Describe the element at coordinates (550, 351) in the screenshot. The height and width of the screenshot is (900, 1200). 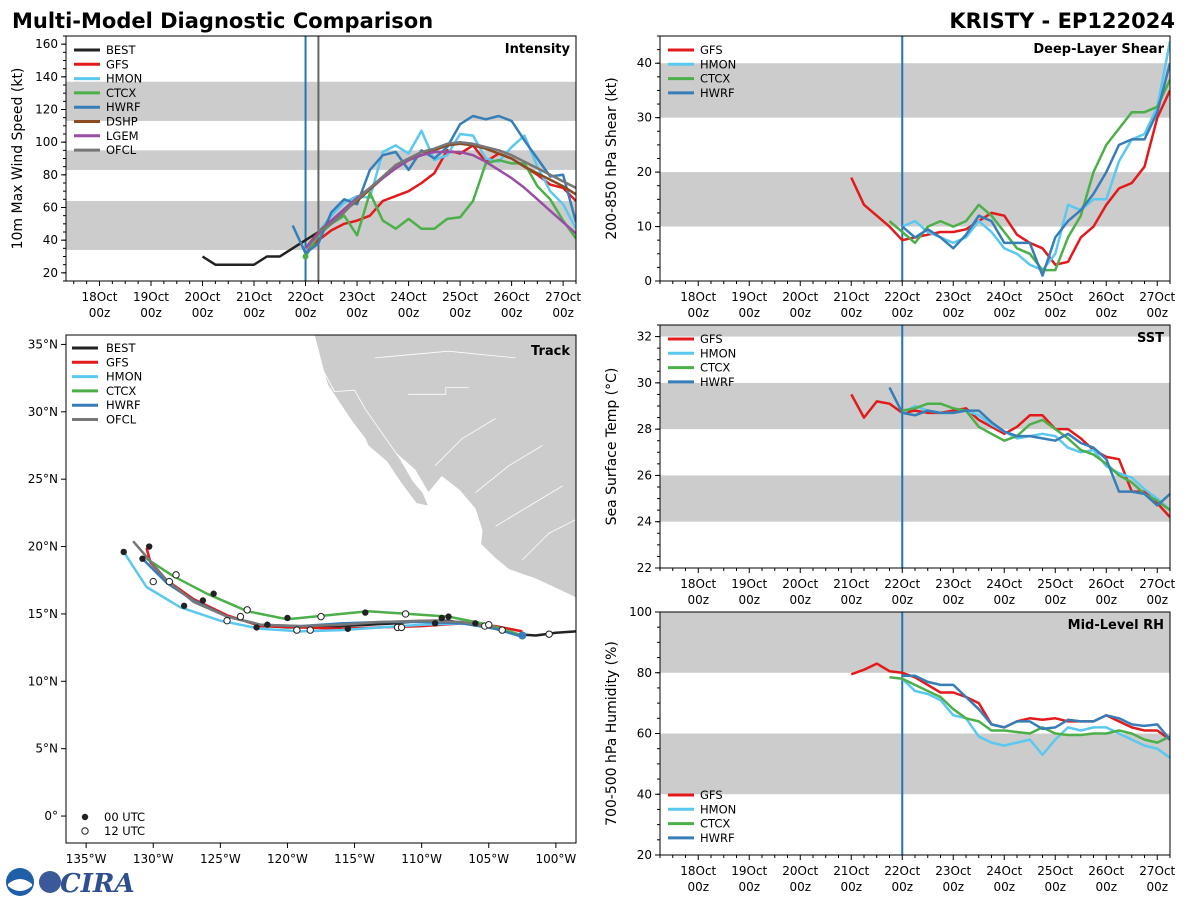
I see `panel-title: Track` at that location.